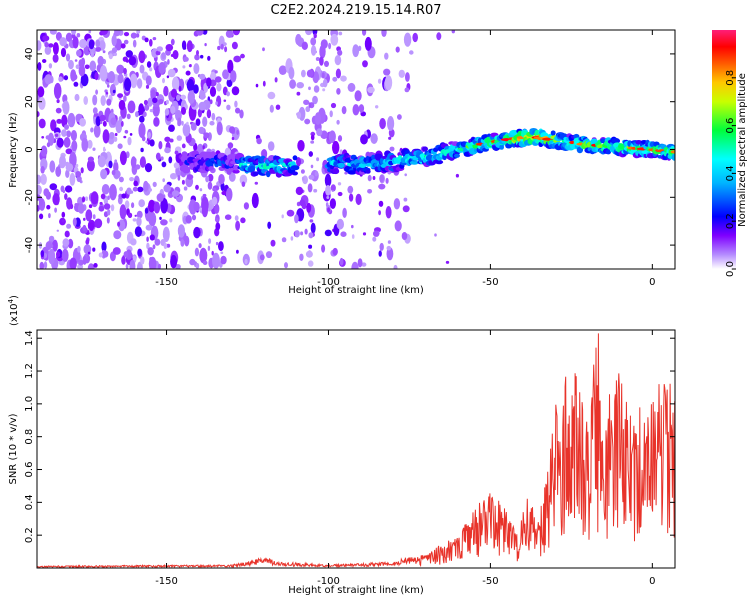  Describe the element at coordinates (13, 448) in the screenshot. I see `bottom-y-axis-label: SNR (10 * v/v)` at that location.